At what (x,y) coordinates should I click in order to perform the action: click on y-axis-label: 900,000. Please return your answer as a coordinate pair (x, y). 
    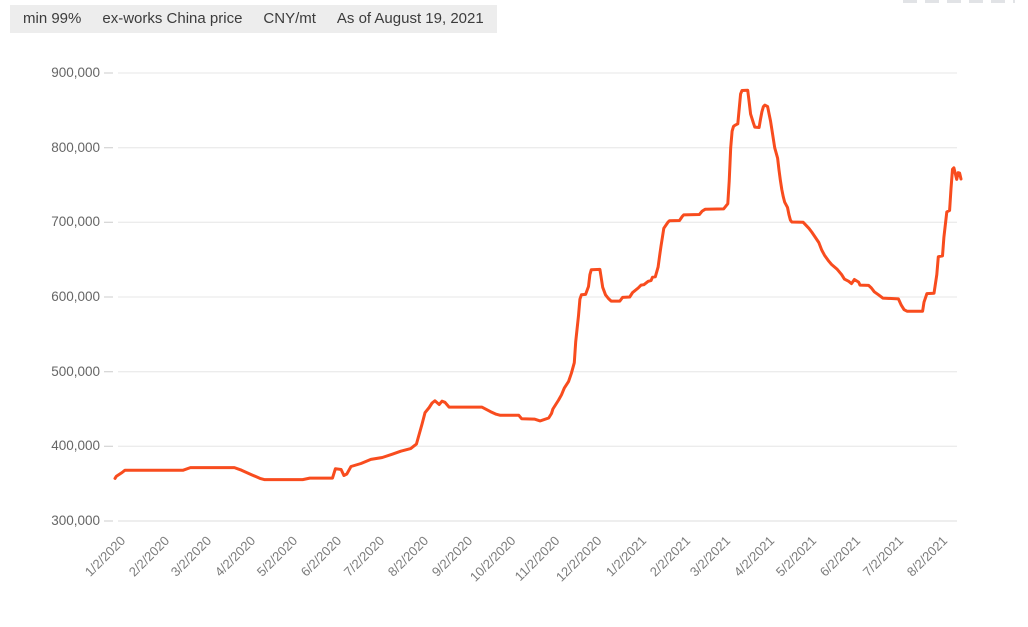
    Looking at the image, I should click on (75, 72).